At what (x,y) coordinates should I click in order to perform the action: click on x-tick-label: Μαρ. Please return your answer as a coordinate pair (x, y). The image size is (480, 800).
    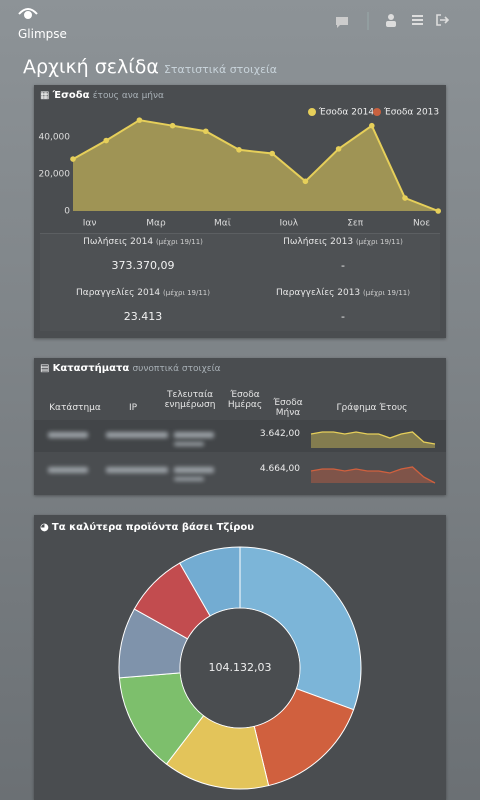
    Looking at the image, I should click on (156, 224).